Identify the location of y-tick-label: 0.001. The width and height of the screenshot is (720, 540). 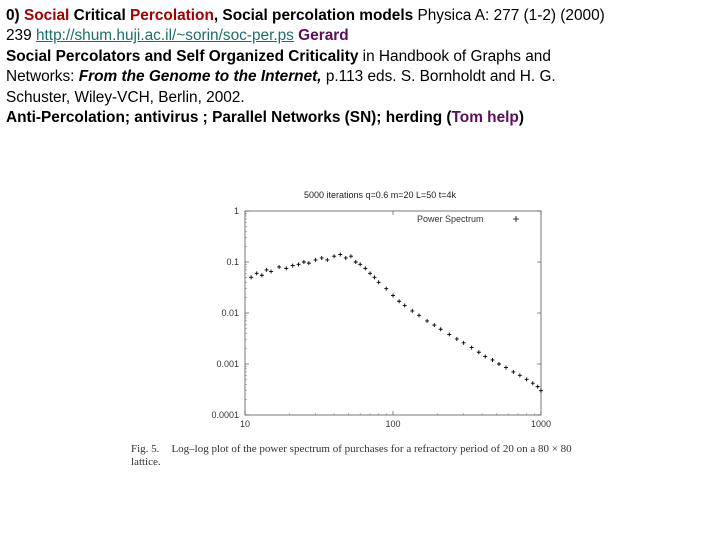
(227, 364).